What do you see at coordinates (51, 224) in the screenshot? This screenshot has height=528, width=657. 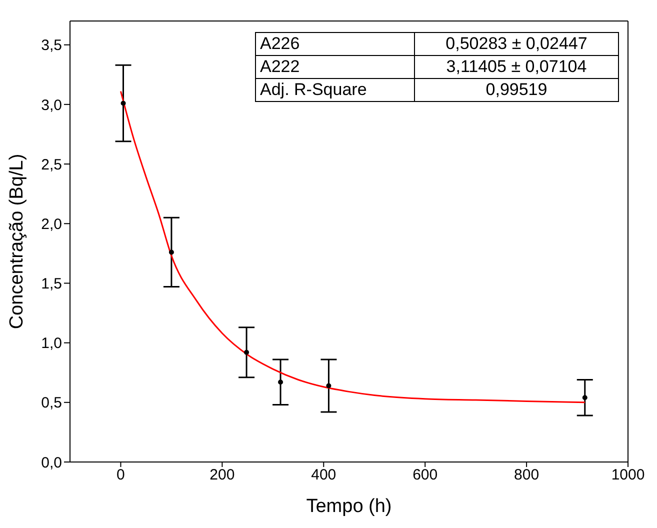 I see `y-tick-label: 2,0` at bounding box center [51, 224].